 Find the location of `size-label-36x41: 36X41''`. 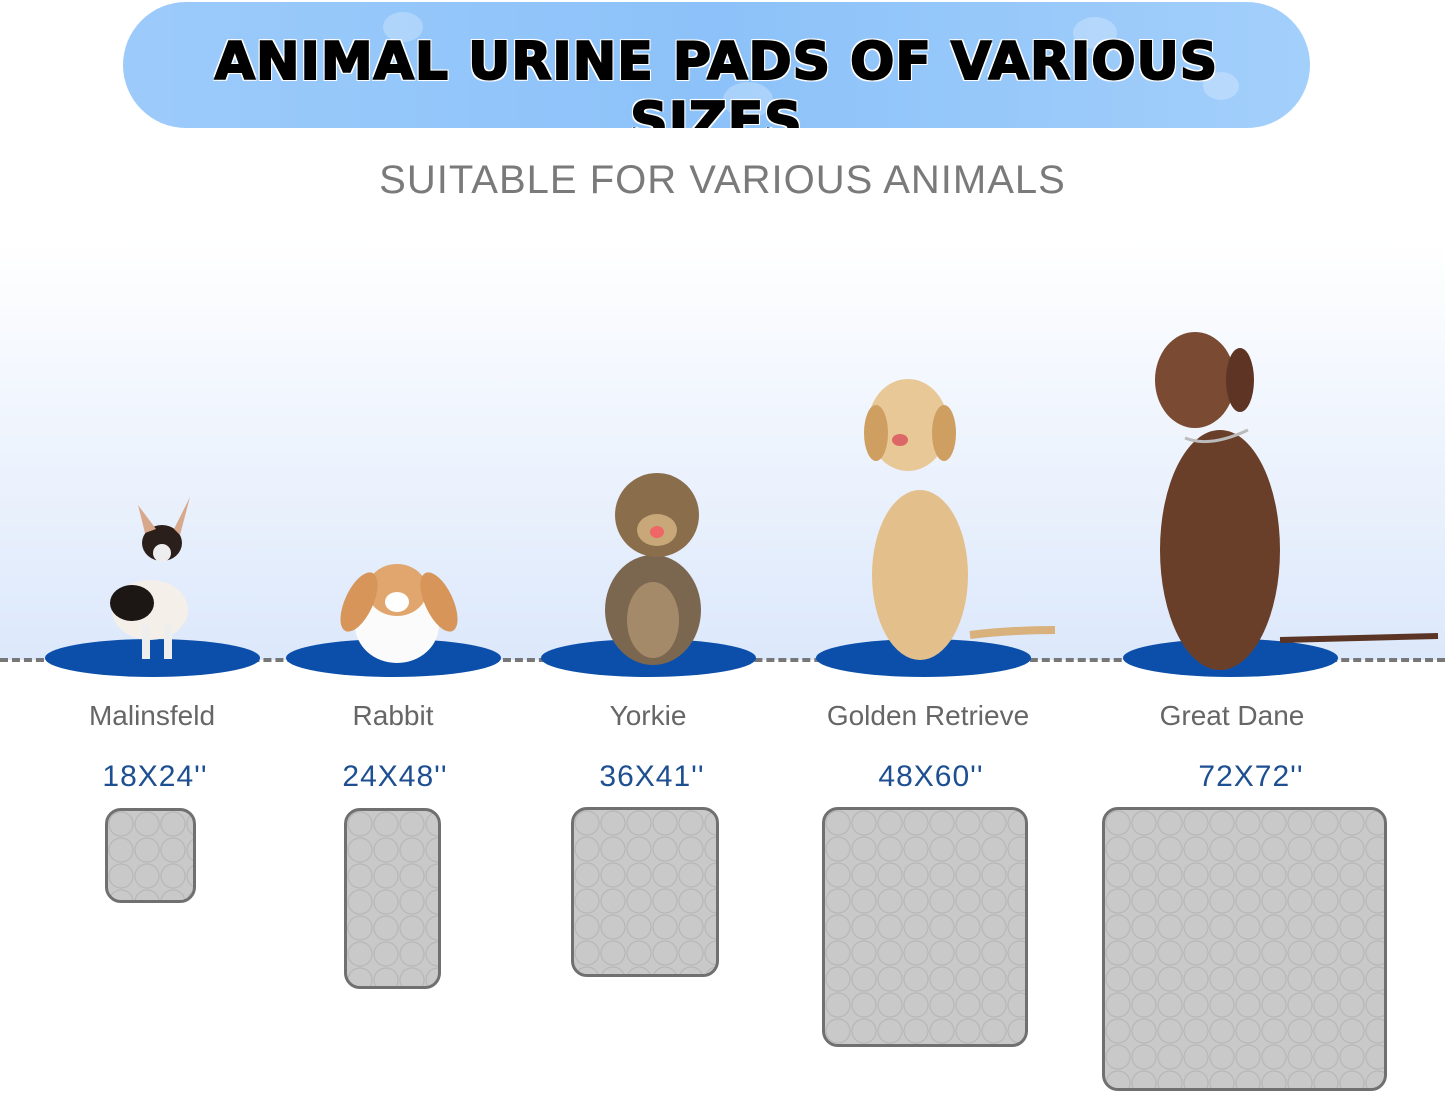

size-label-36x41: 36X41'' is located at coordinates (652, 776).